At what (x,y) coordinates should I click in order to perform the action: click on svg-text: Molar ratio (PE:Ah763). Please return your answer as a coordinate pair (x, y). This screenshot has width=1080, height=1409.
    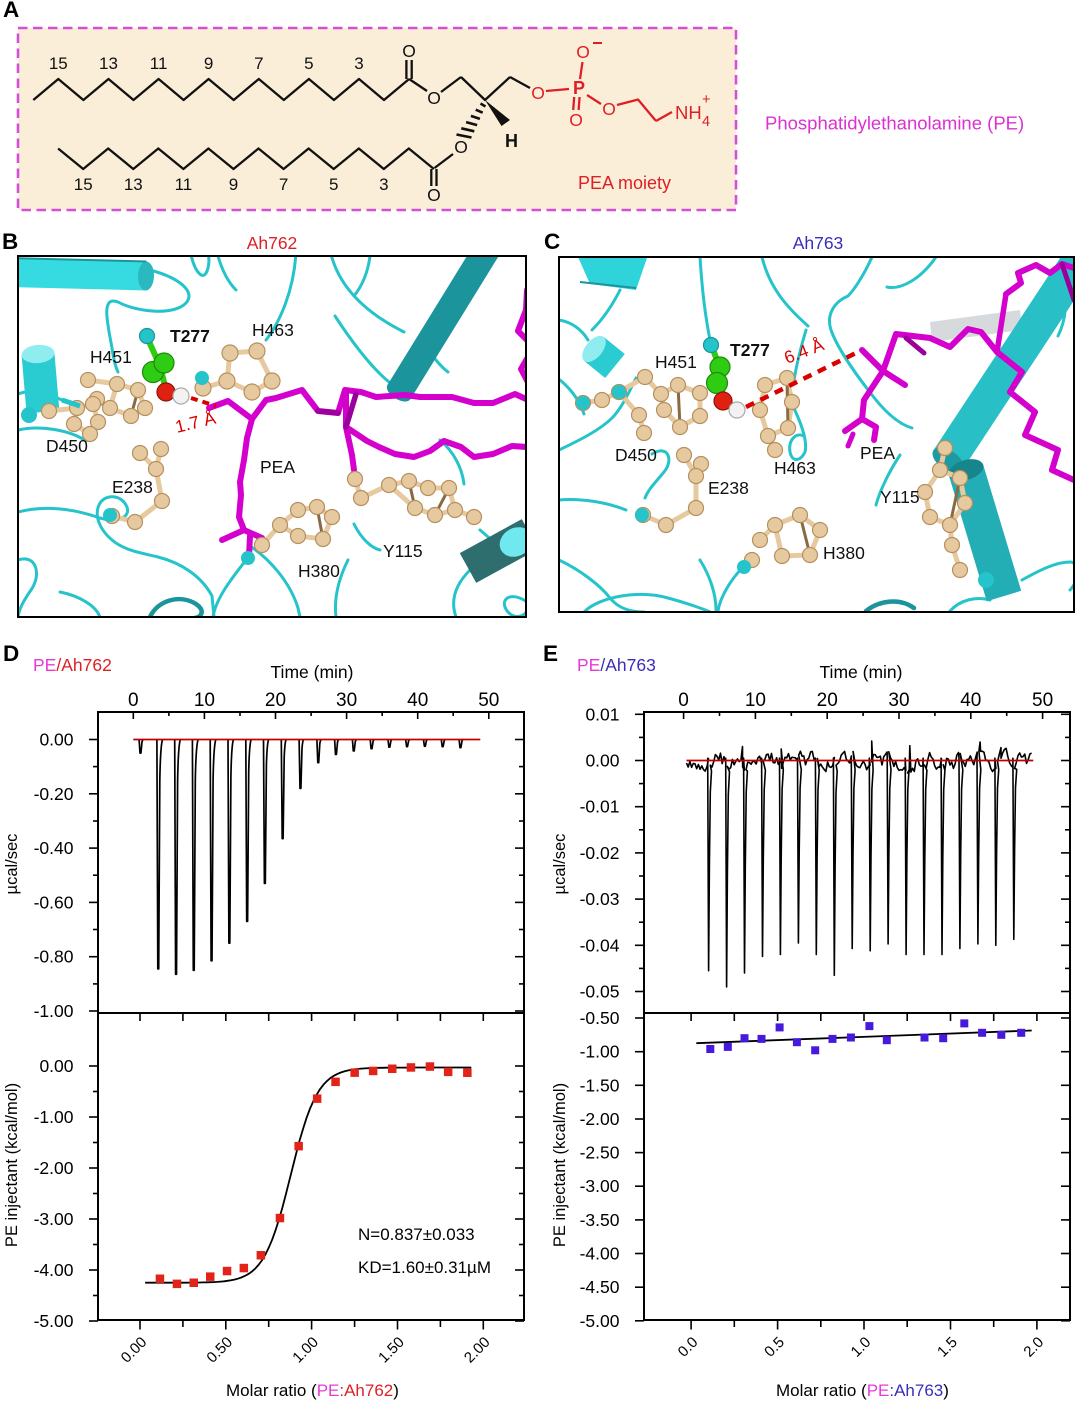
    Looking at the image, I should click on (862, 1390).